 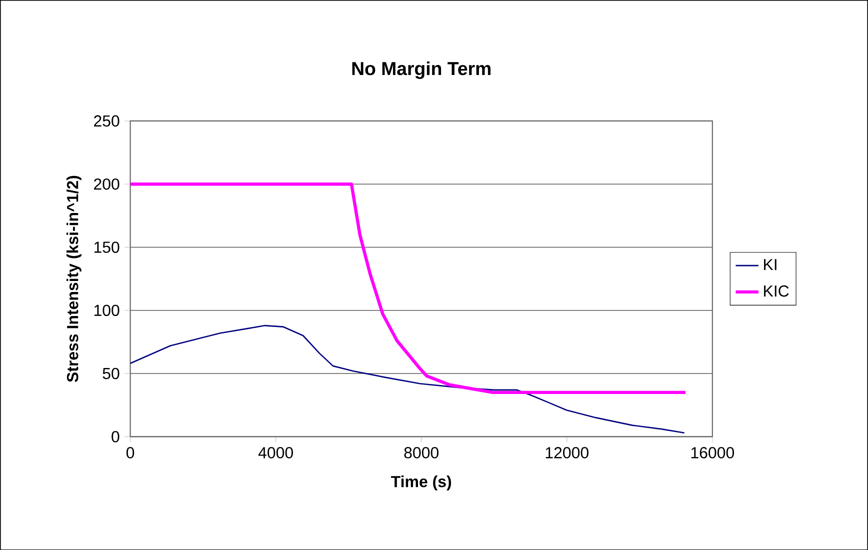 What do you see at coordinates (567, 452) in the screenshot?
I see `x-tick-label: 12000` at bounding box center [567, 452].